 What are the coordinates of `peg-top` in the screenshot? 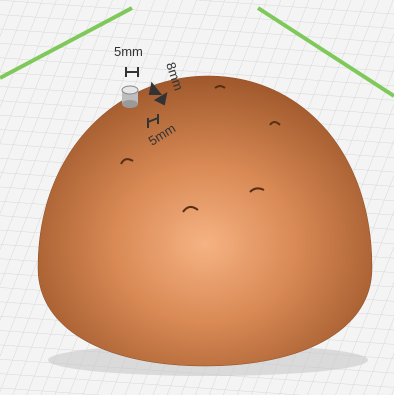 It's located at (130, 90).